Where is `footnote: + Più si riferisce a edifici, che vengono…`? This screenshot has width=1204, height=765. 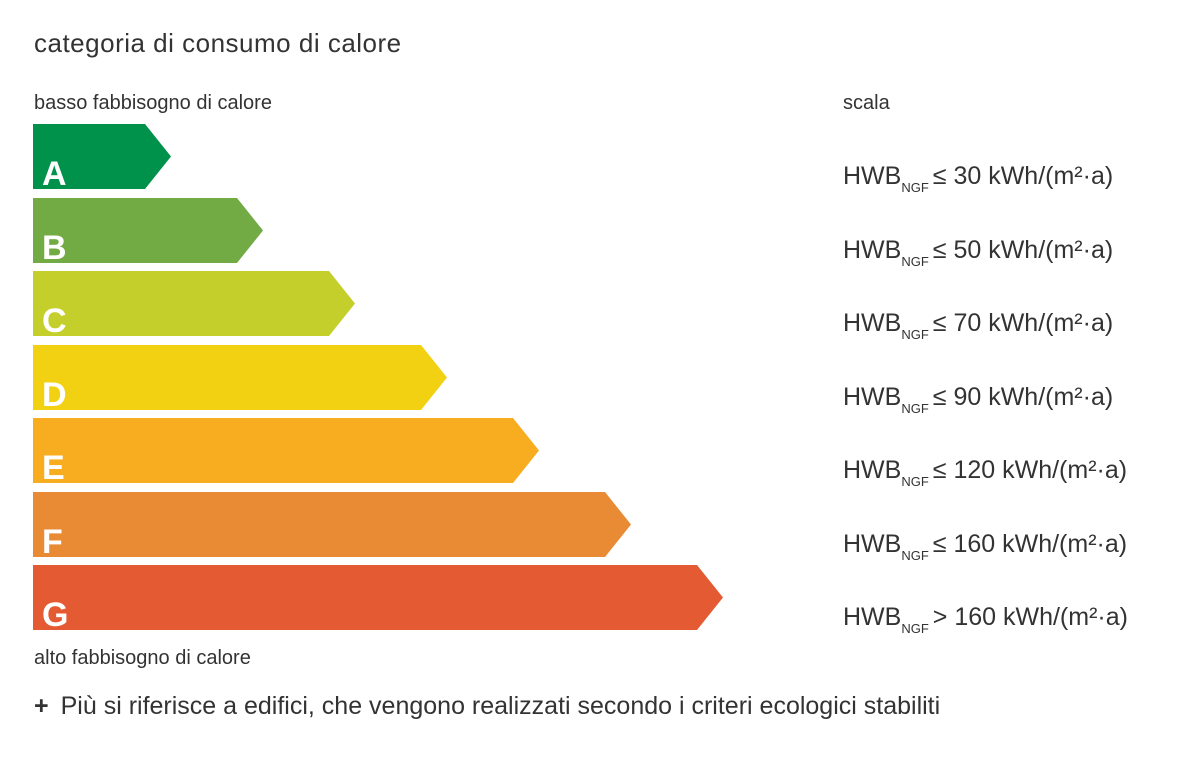 footnote: + Più si riferisce a edifici, che vengono… is located at coordinates (487, 706).